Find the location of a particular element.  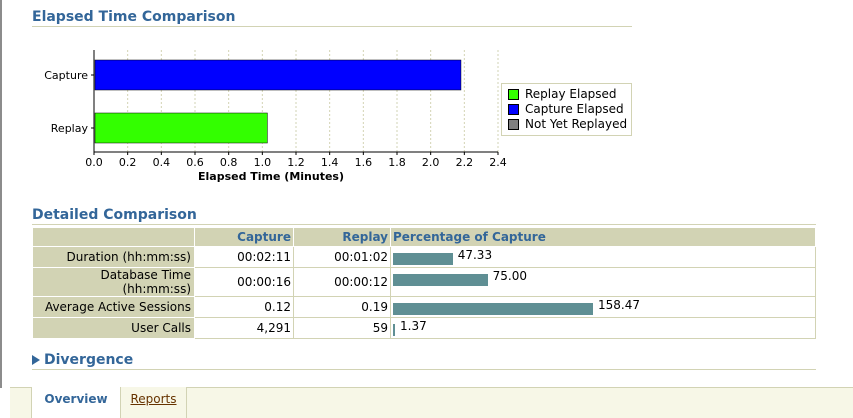

percentage-value: 47.33 is located at coordinates (475, 255).